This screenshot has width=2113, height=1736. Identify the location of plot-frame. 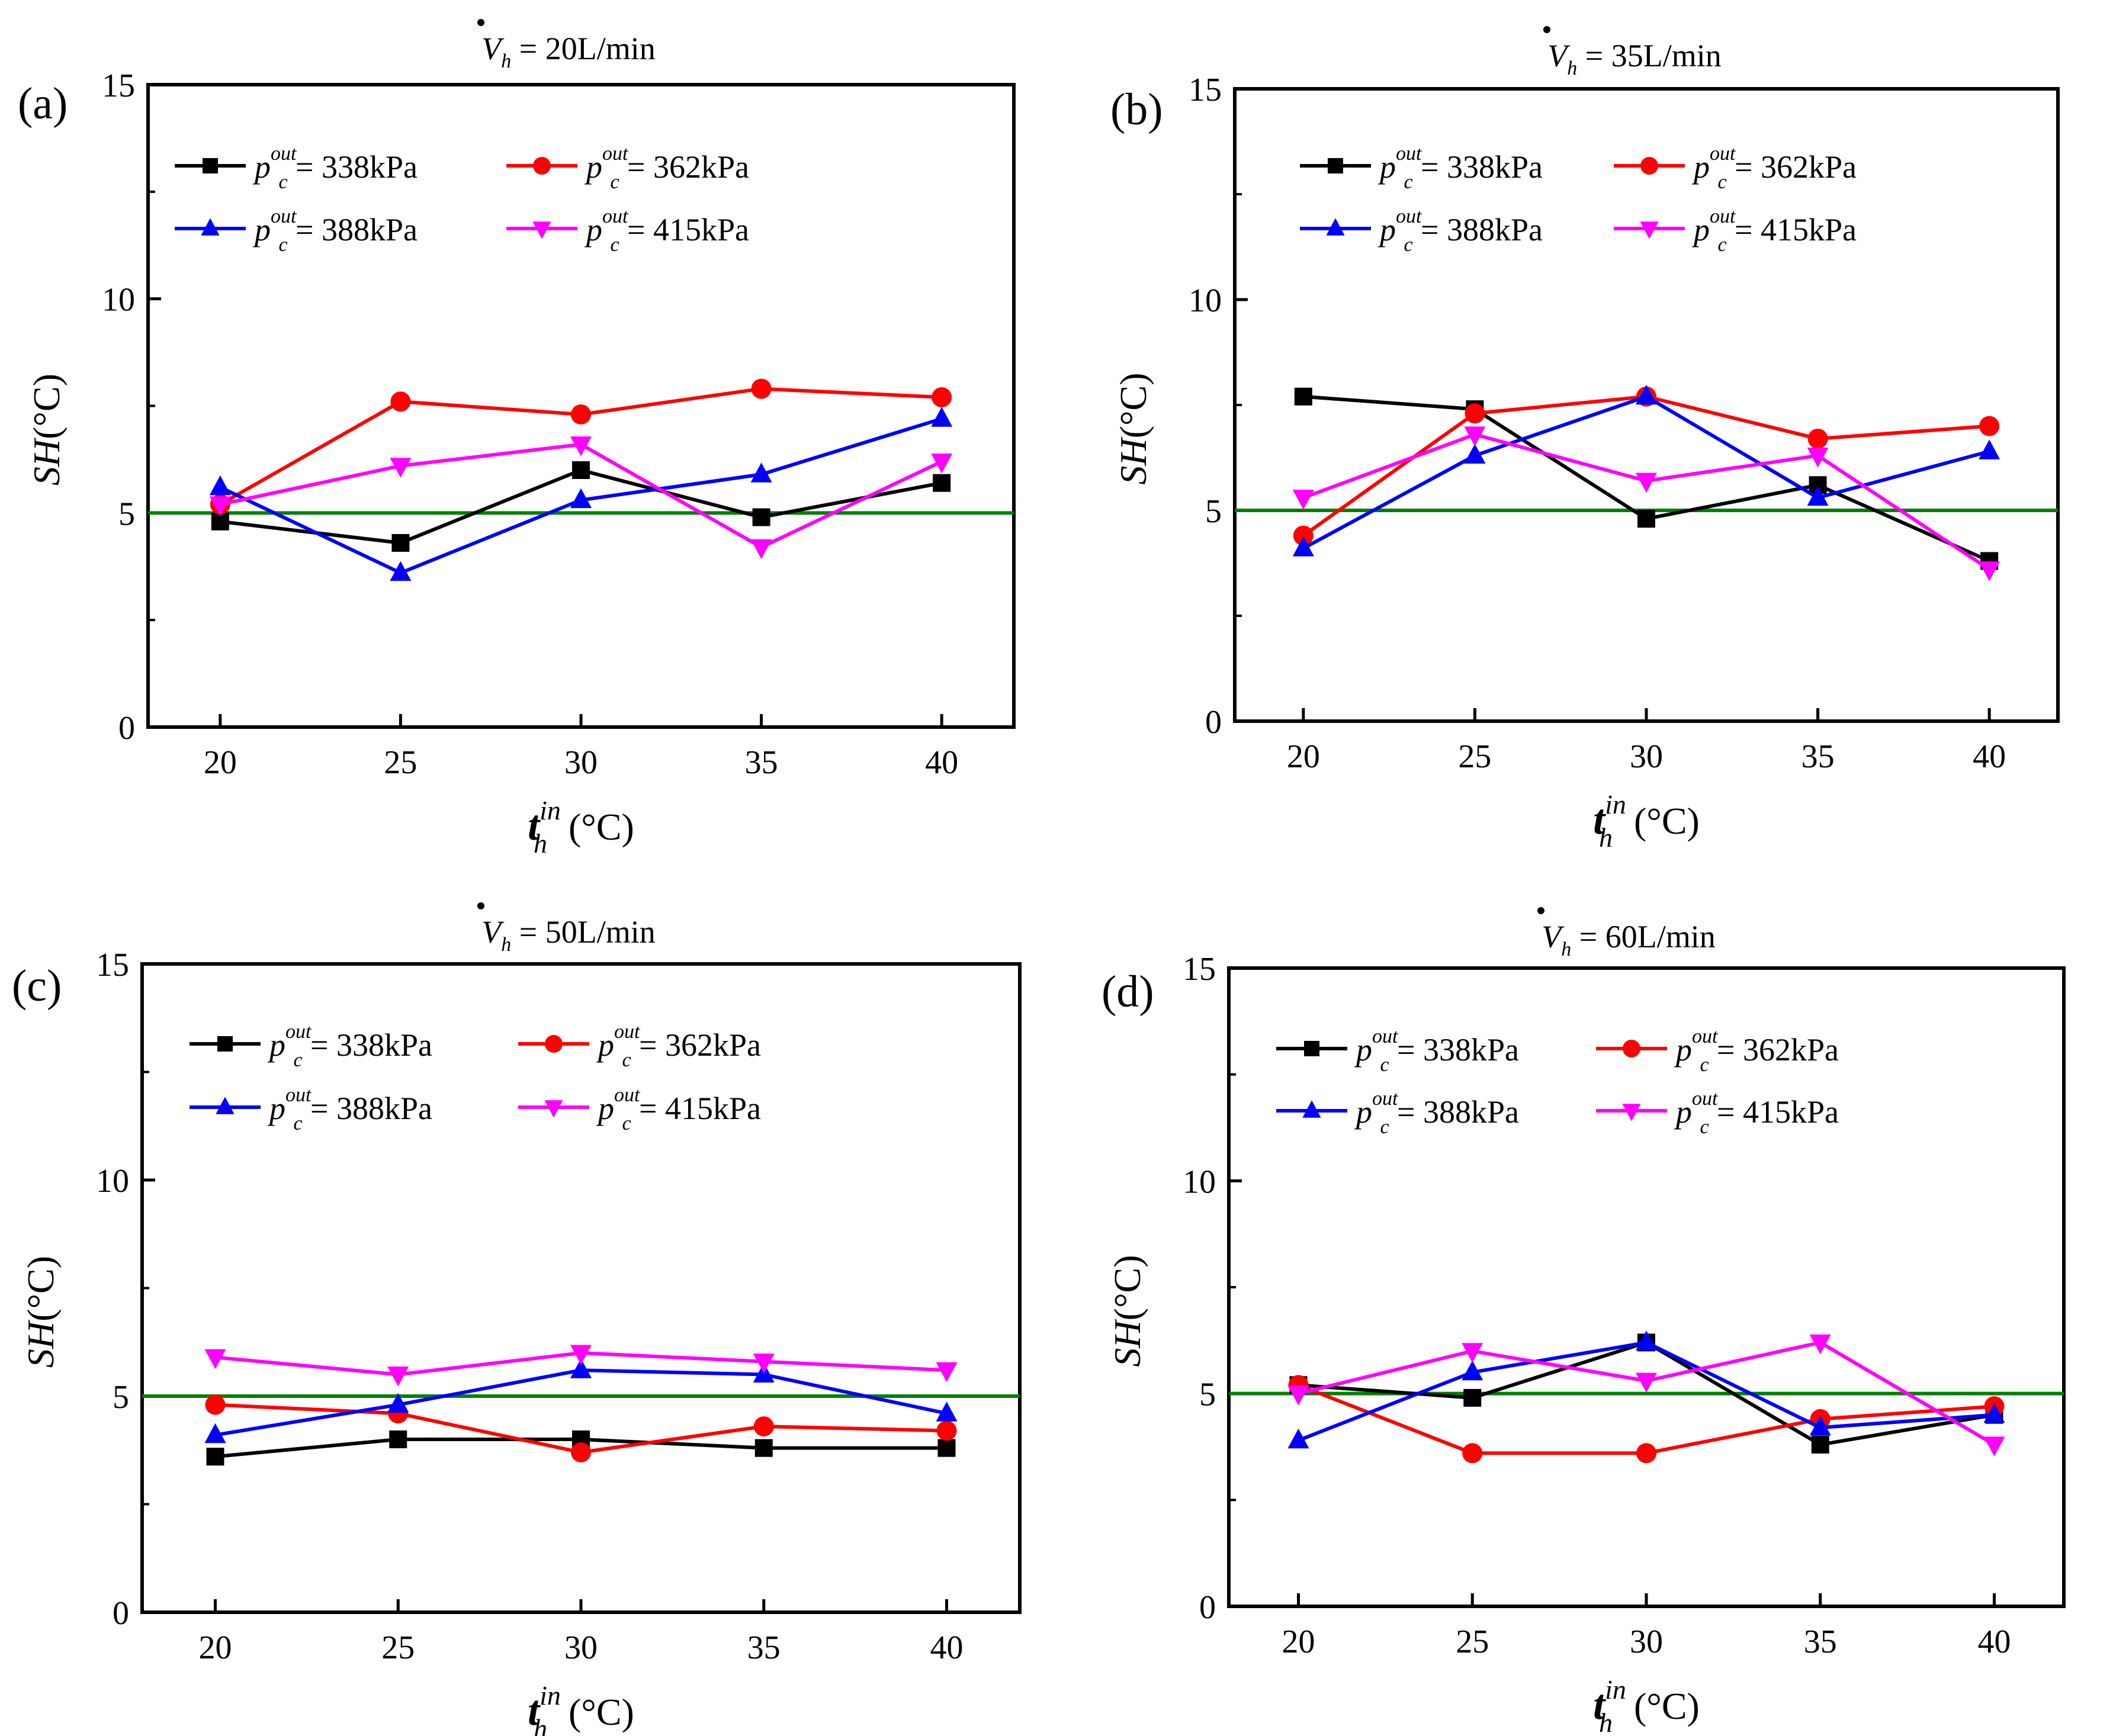
(1646, 1287).